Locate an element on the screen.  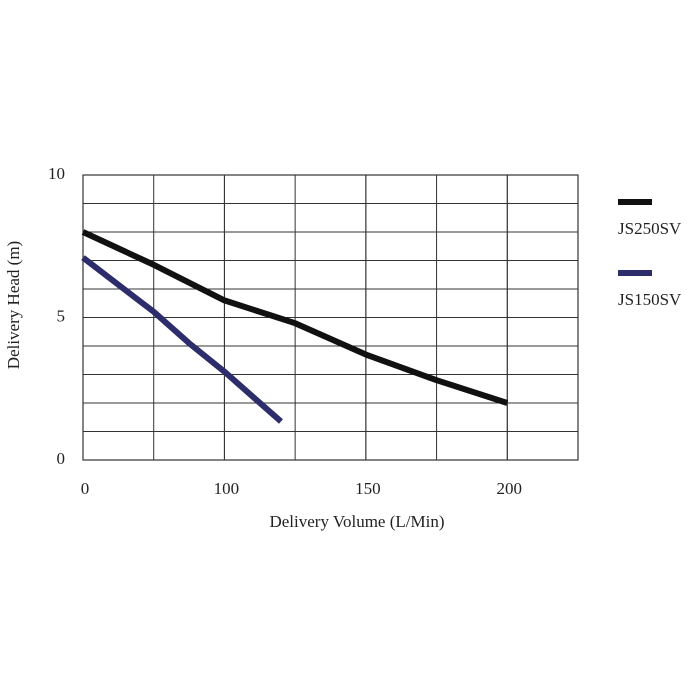
legend-label: JS250SV is located at coordinates (650, 228).